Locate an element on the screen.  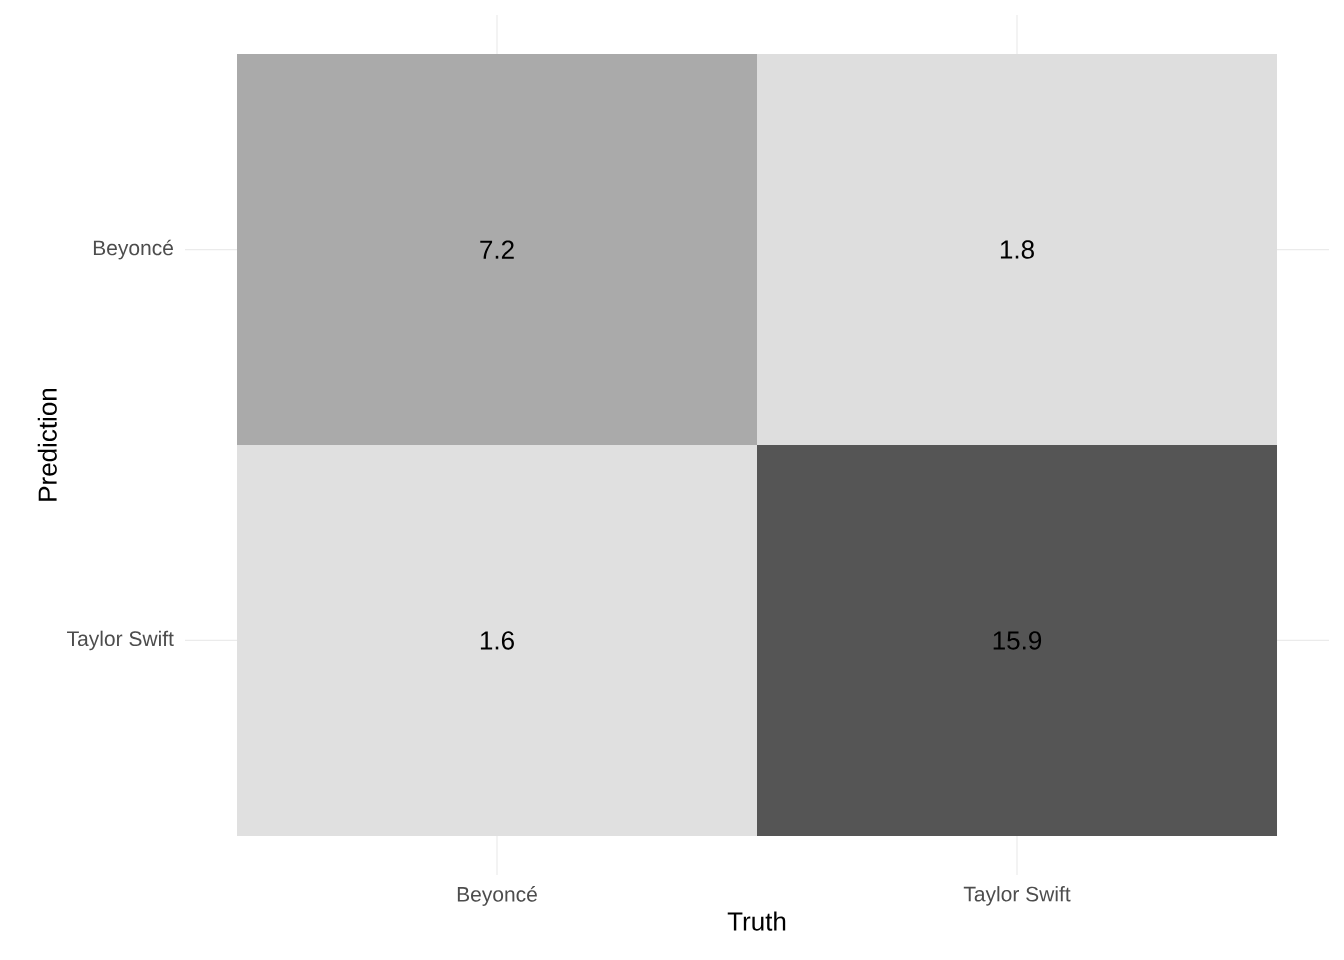
data-label: 1.6 is located at coordinates (497, 640).